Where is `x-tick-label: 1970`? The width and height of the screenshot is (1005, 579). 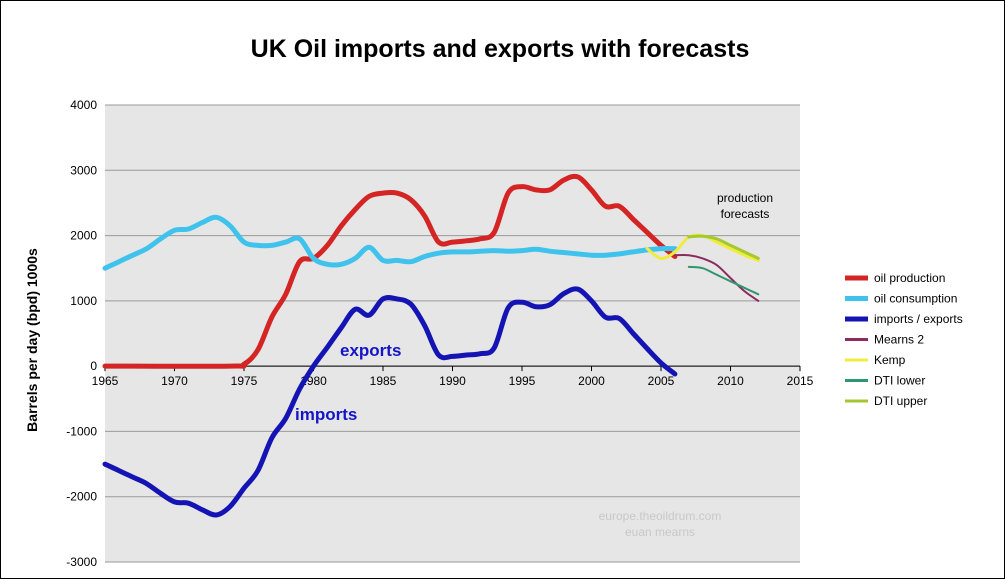 x-tick-label: 1970 is located at coordinates (174, 381).